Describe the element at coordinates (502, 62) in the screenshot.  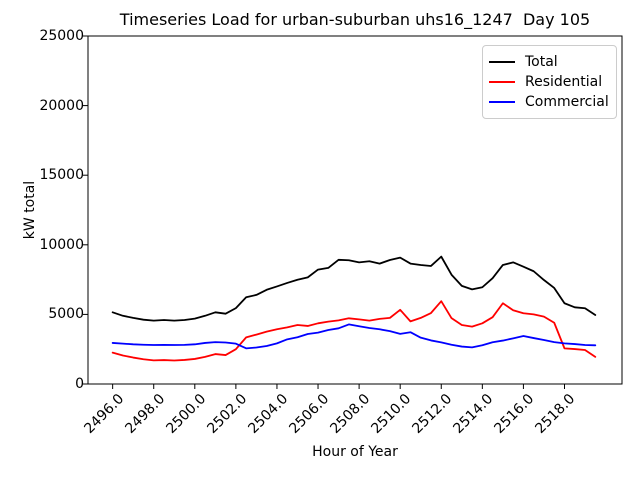
I see `total-line-swatch` at that location.